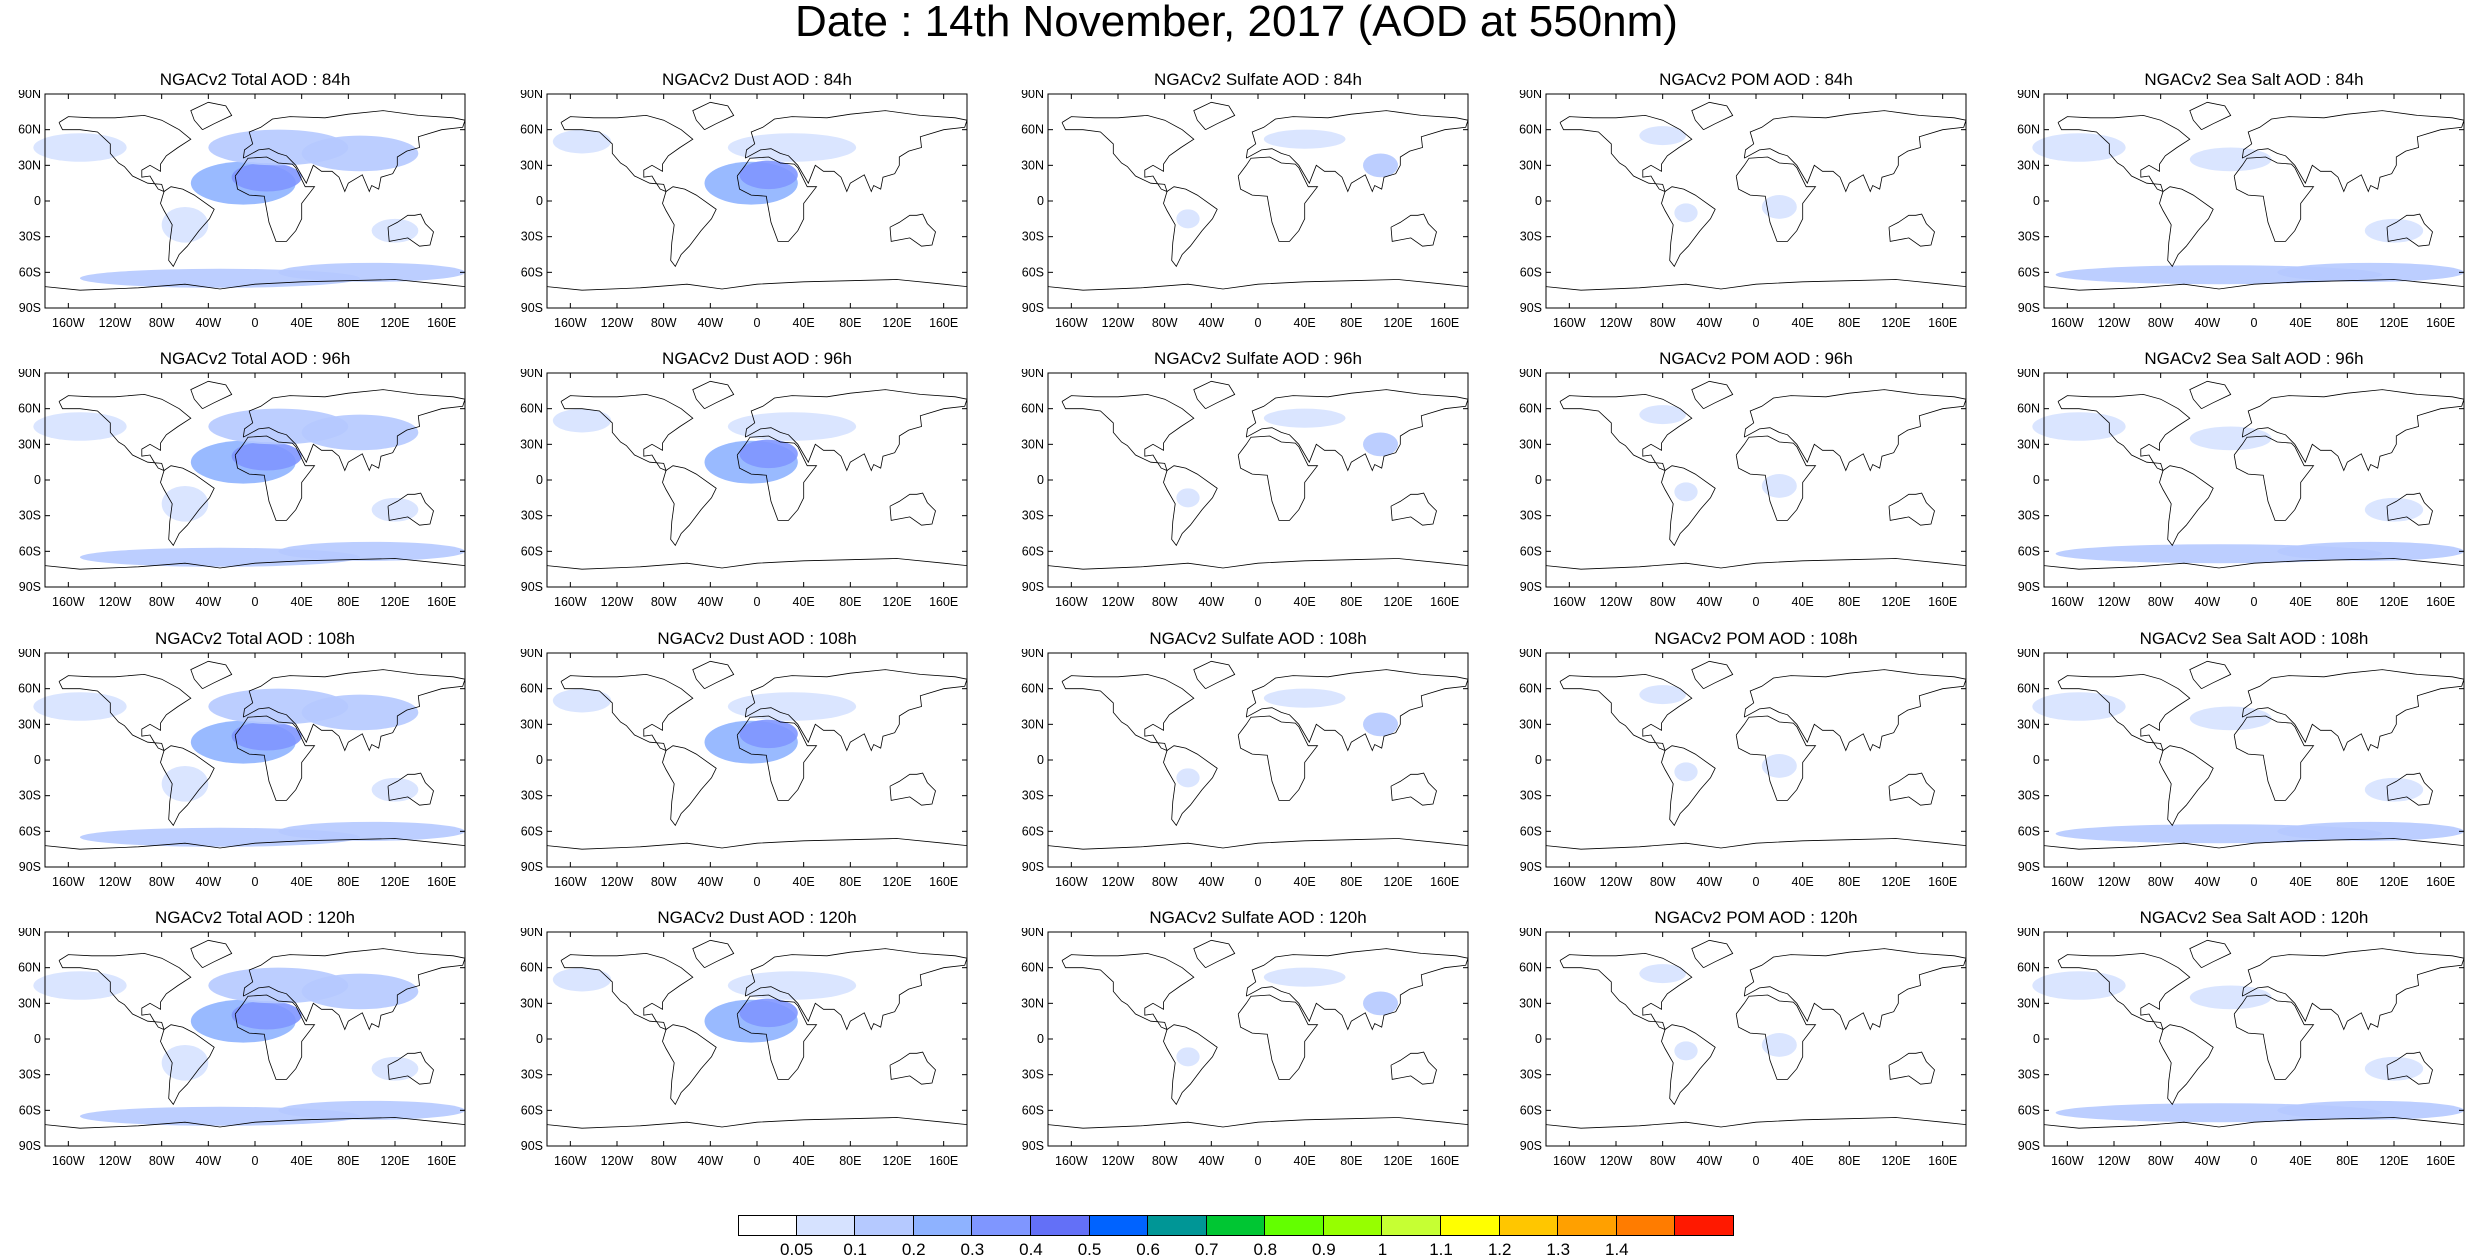 The height and width of the screenshot is (1260, 2473). Describe the element at coordinates (1258, 917) in the screenshot. I see `panel-title: NGACv2 Sulfate AOD : 120h` at that location.